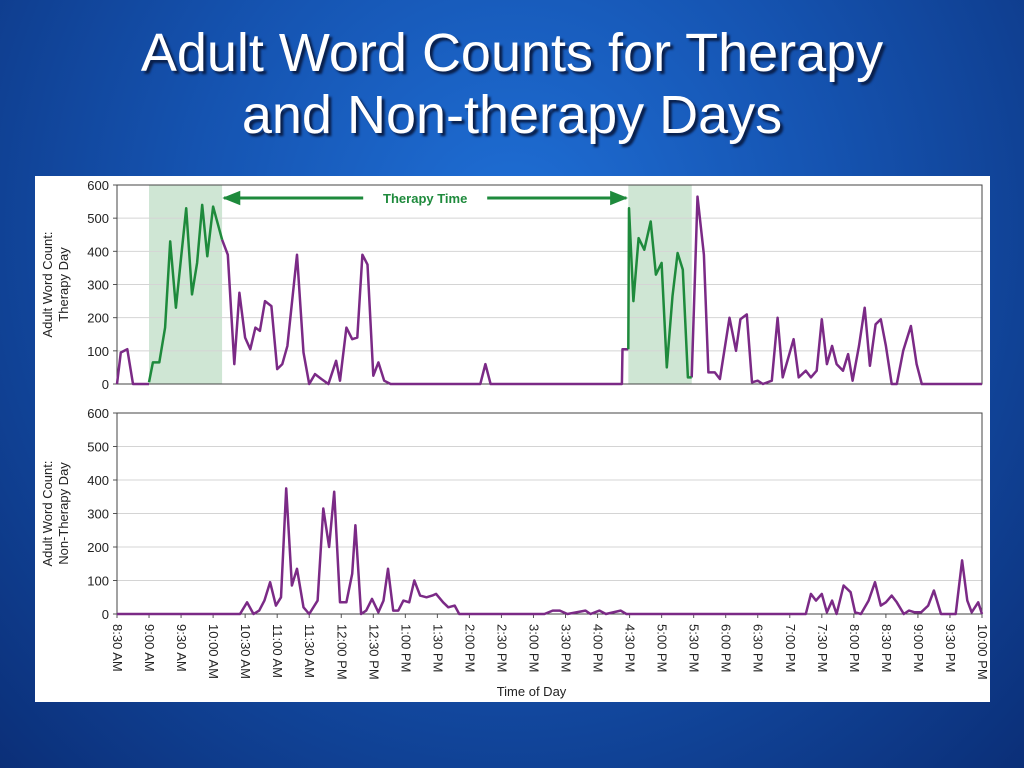 The image size is (1024, 768). What do you see at coordinates (512, 115) in the screenshot?
I see `title-line: and Non-therapy Days` at bounding box center [512, 115].